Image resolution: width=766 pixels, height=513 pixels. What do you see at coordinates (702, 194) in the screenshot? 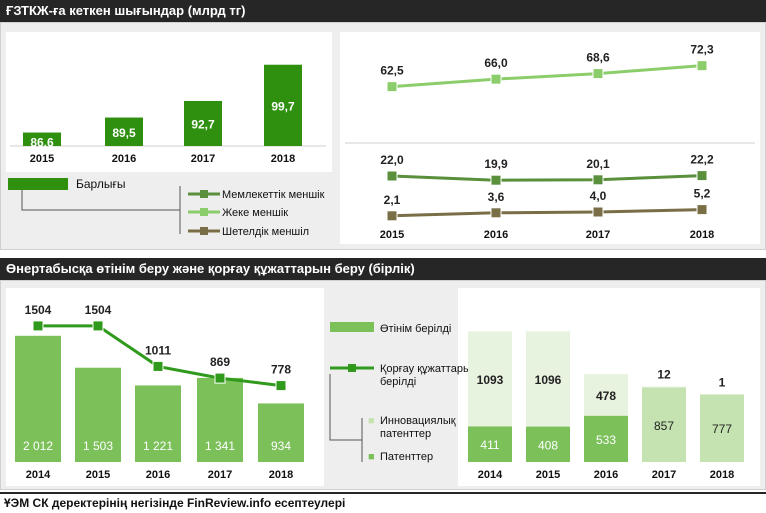
I see `line-point-label: 5,2` at bounding box center [702, 194].